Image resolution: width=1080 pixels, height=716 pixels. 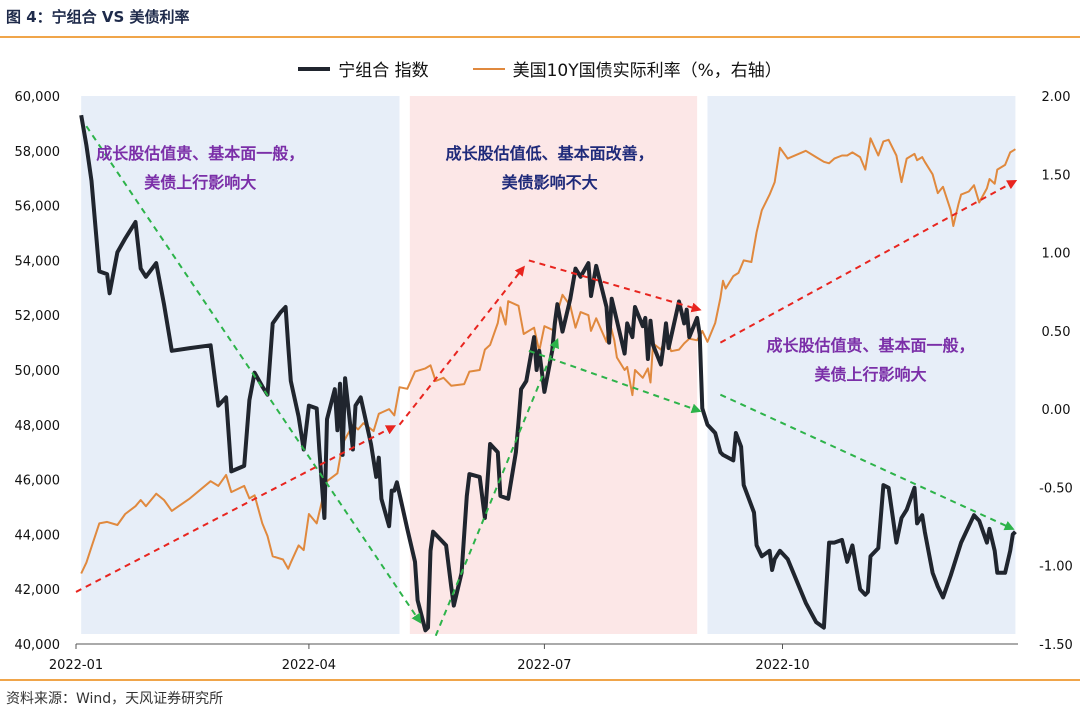 What do you see at coordinates (309, 665) in the screenshot?
I see `x-tick-label: 2022-04` at bounding box center [309, 665].